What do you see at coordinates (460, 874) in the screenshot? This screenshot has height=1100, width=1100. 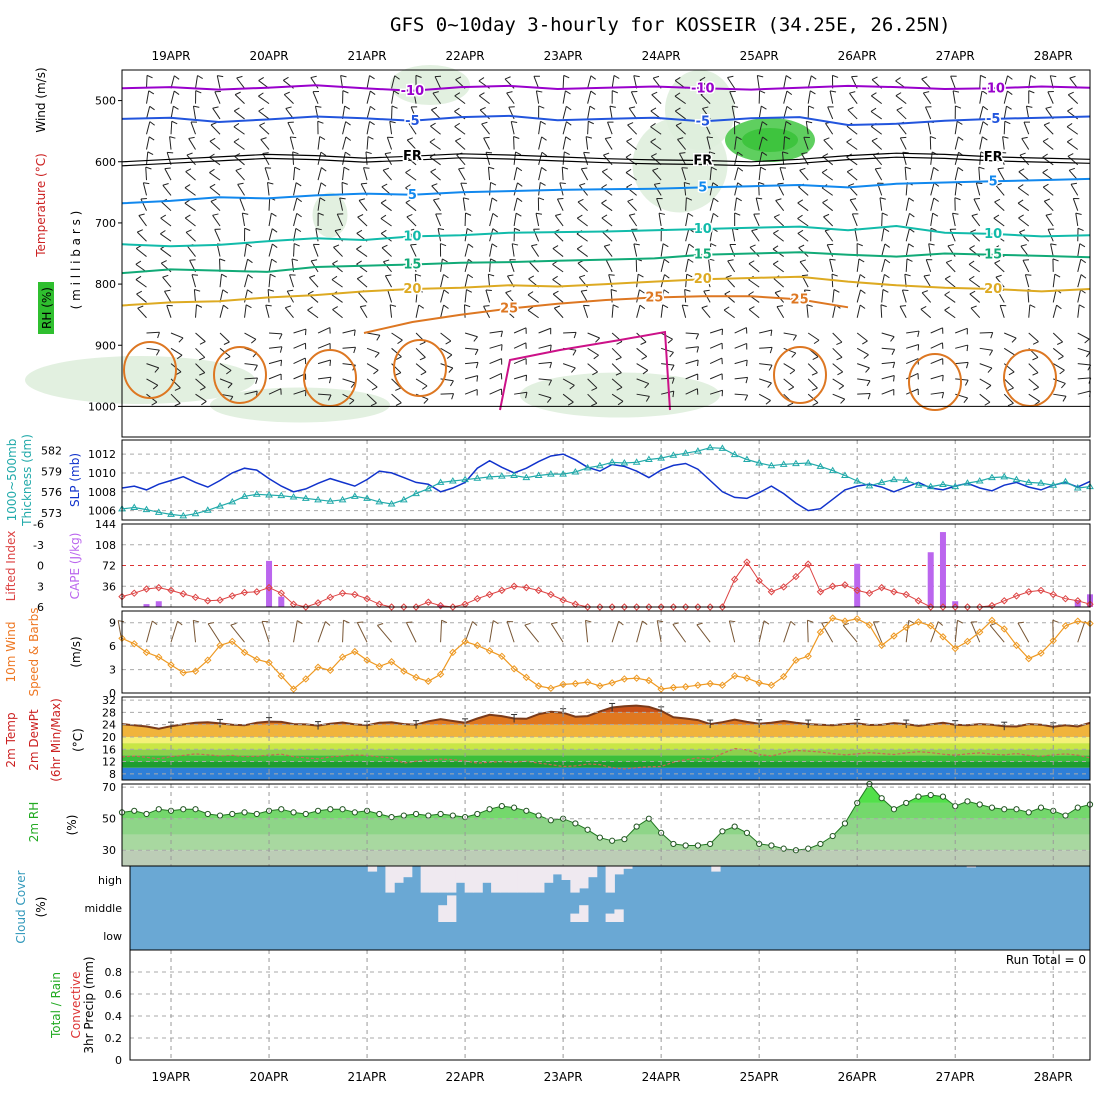 I see `cloud-high-cell` at bounding box center [460, 874].